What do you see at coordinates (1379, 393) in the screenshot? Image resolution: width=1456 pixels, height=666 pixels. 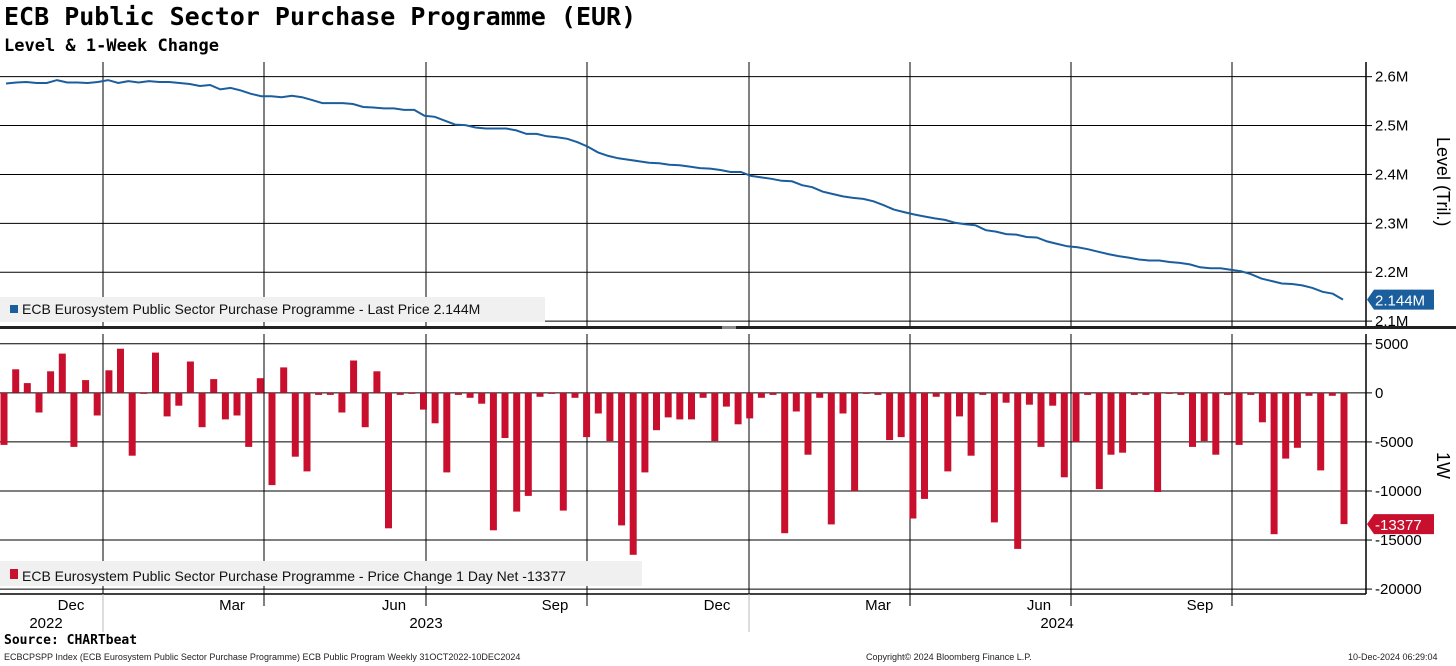 I see `ytick-lower-label: 0` at bounding box center [1379, 393].